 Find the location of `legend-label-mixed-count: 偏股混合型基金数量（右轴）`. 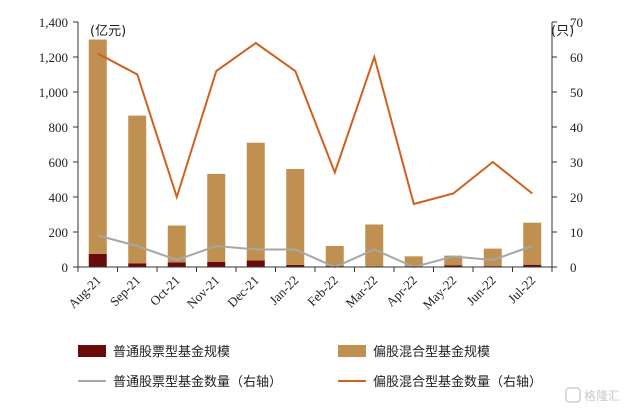

legend-label-mixed-count: 偏股混合型基金数量（右轴） is located at coordinates (457, 382).